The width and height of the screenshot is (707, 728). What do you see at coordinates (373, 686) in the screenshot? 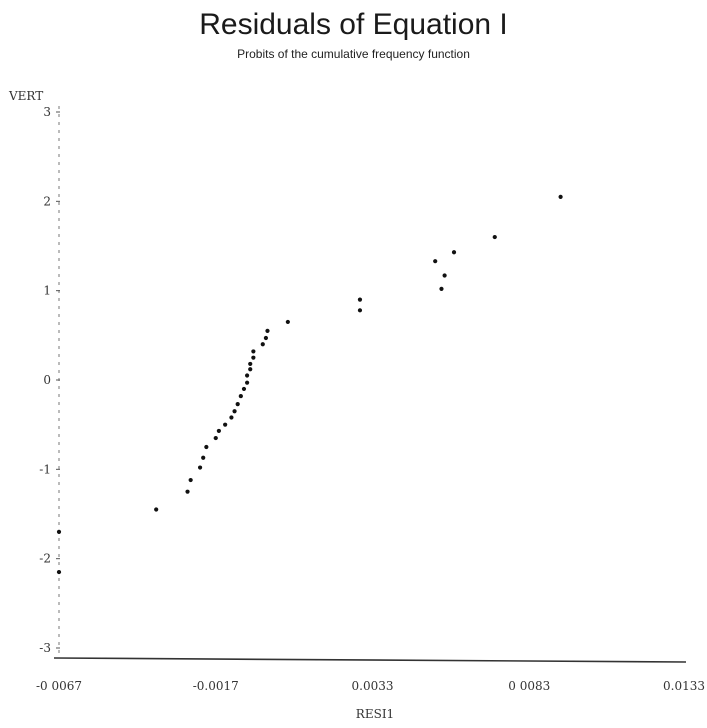
I see `x-tick-label: 0.0033` at bounding box center [373, 686].